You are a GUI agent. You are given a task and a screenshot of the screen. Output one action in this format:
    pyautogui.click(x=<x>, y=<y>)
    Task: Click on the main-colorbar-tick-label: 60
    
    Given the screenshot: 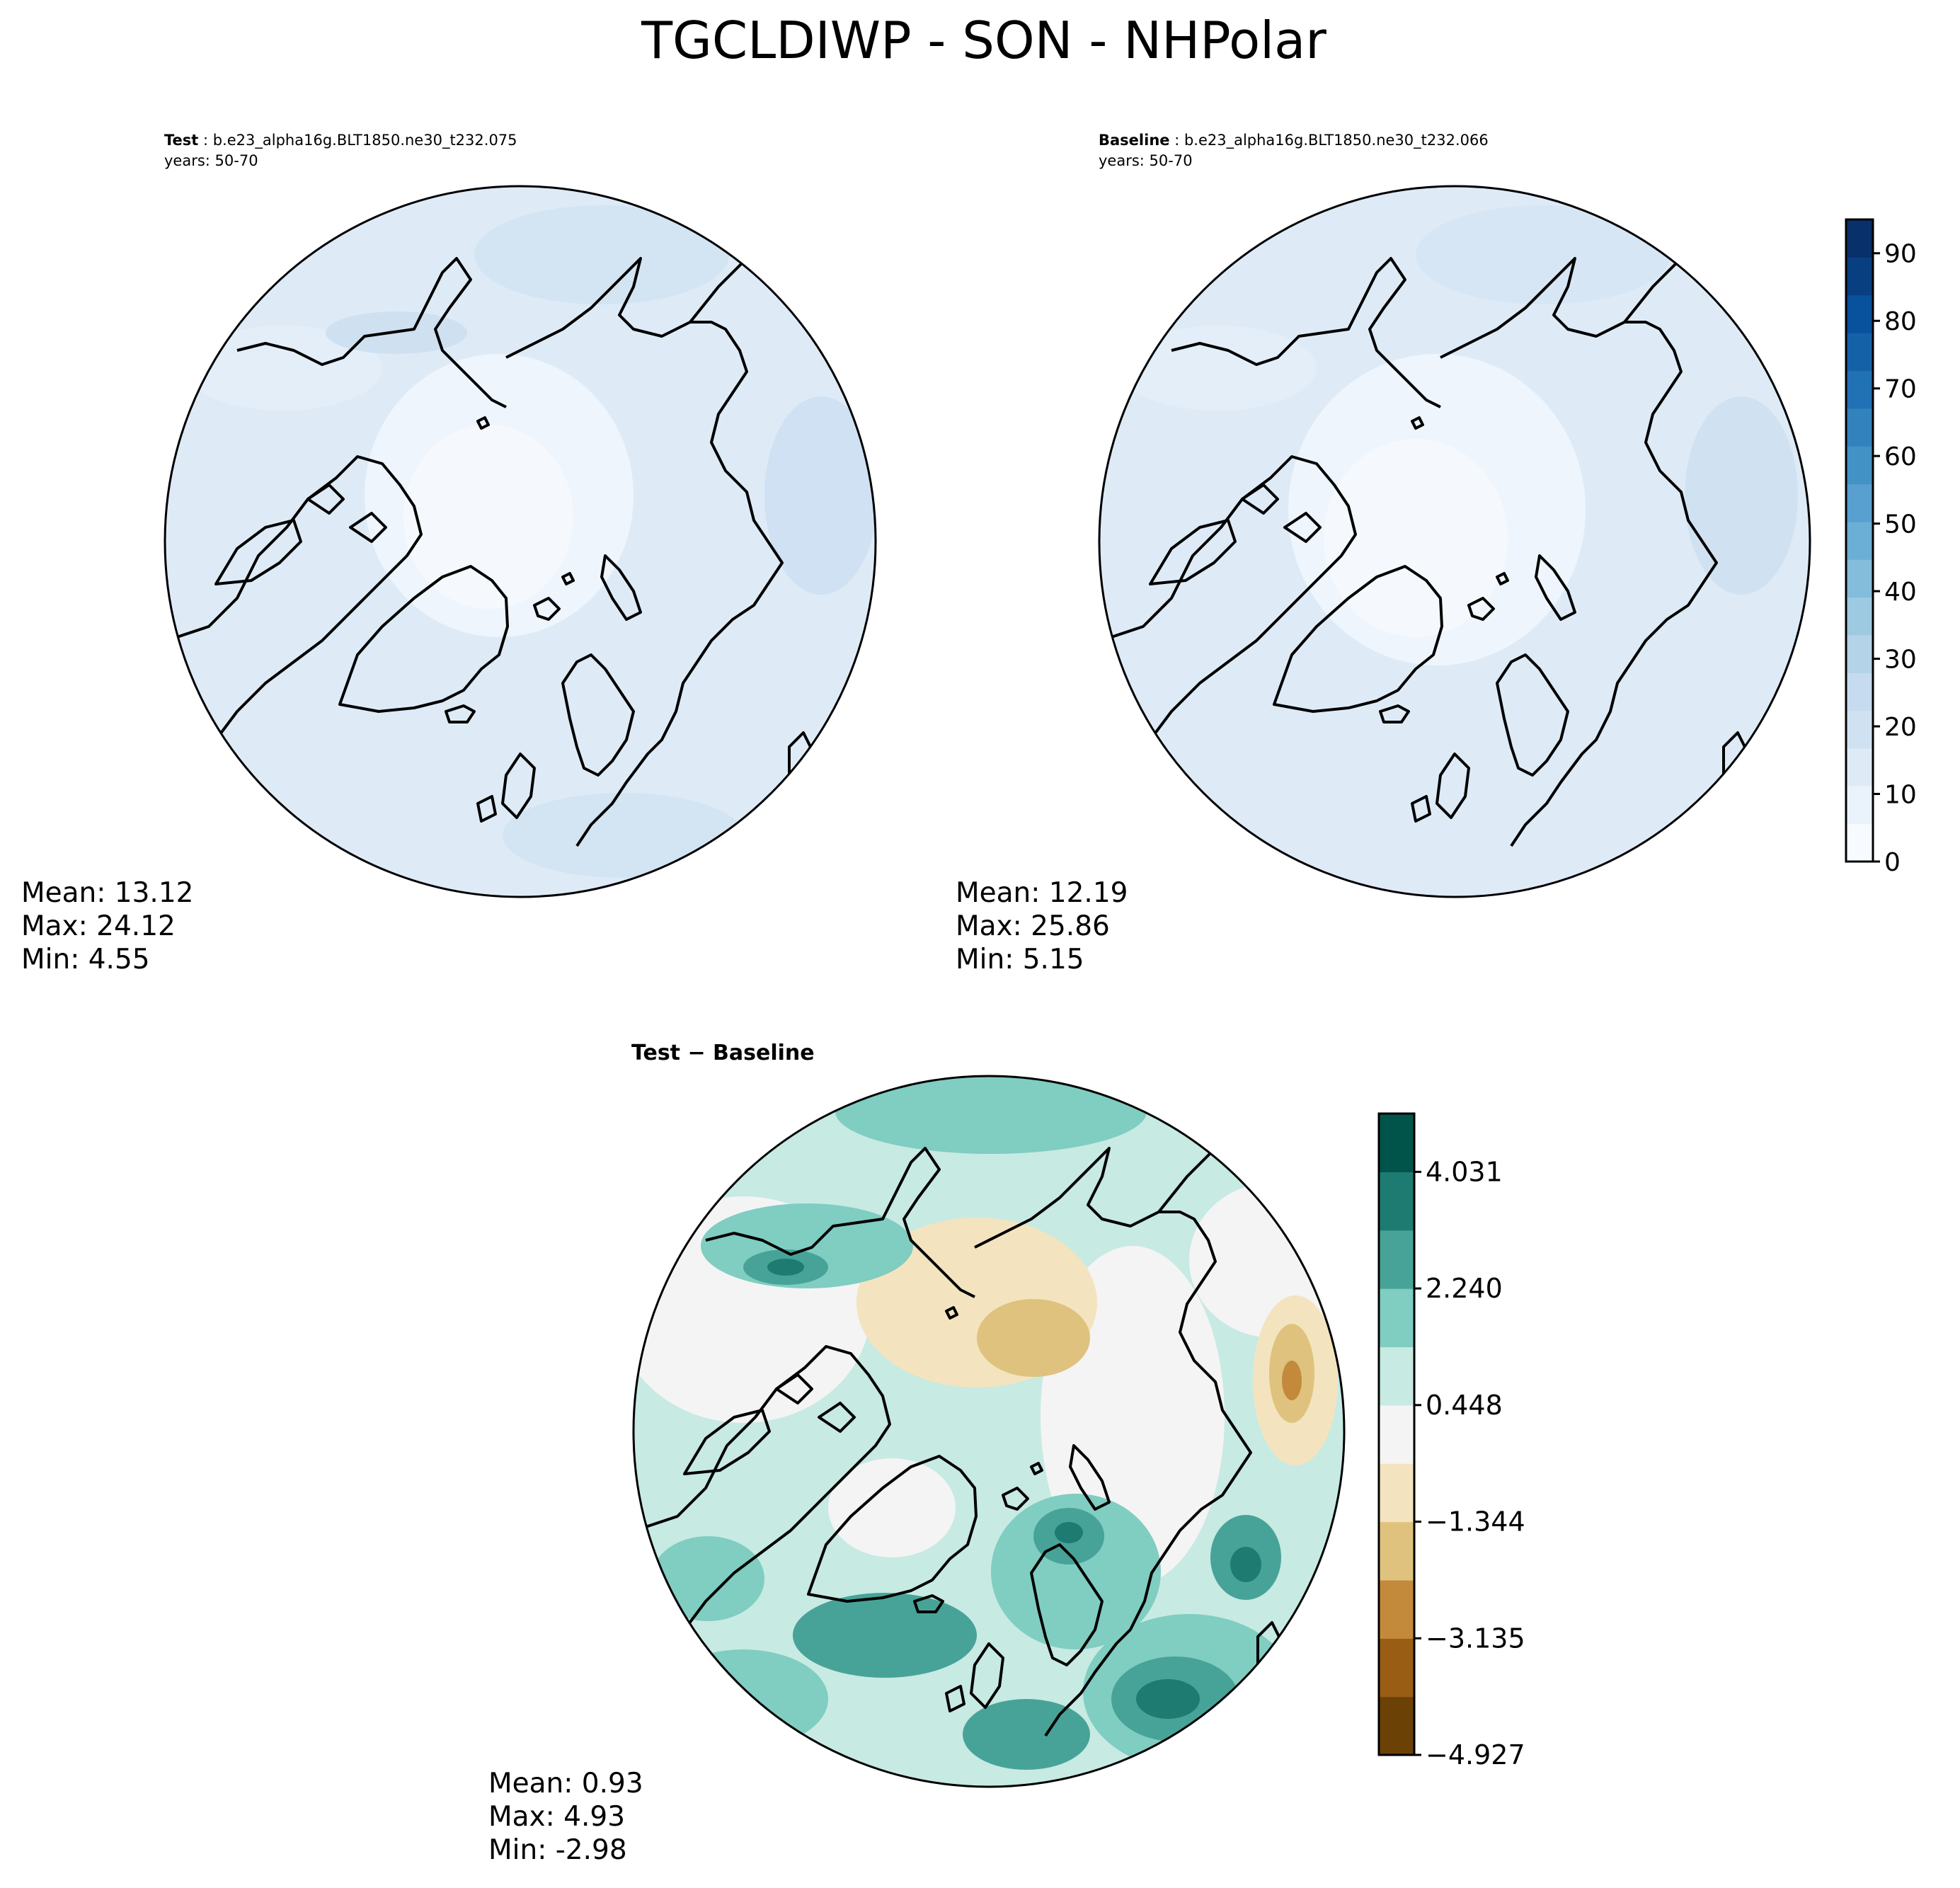 What is the action you would take?
    pyautogui.click(x=1900, y=456)
    